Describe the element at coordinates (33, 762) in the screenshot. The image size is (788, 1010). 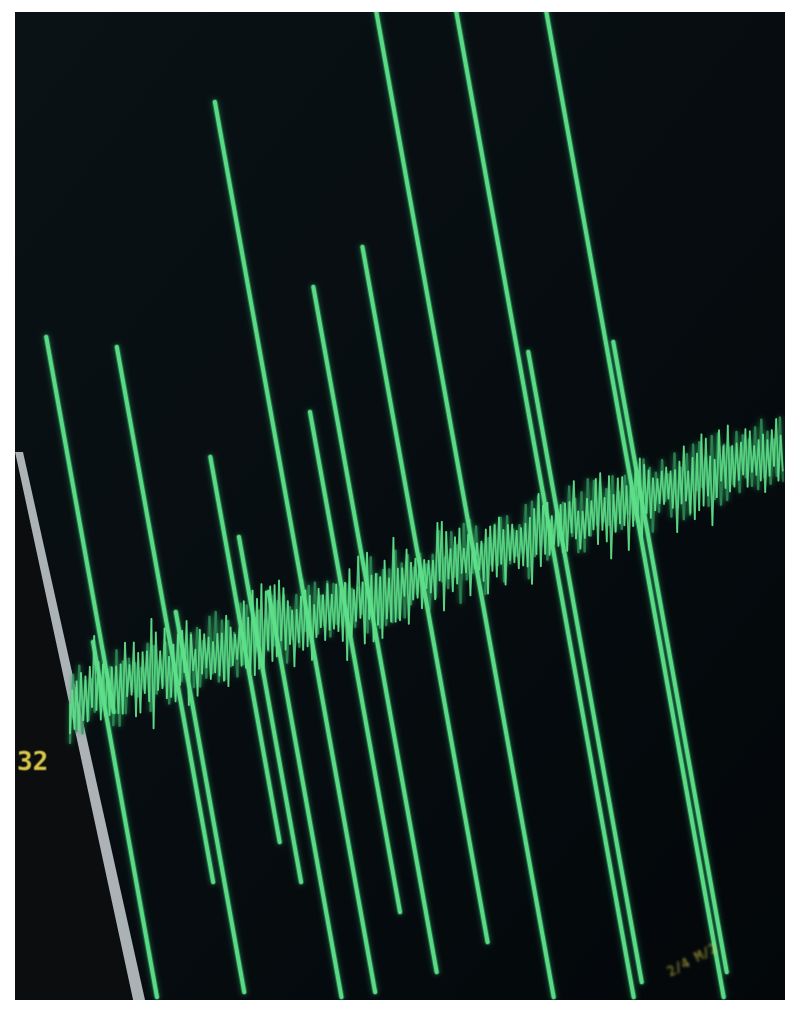
I see `left-scale-readout: 32` at that location.